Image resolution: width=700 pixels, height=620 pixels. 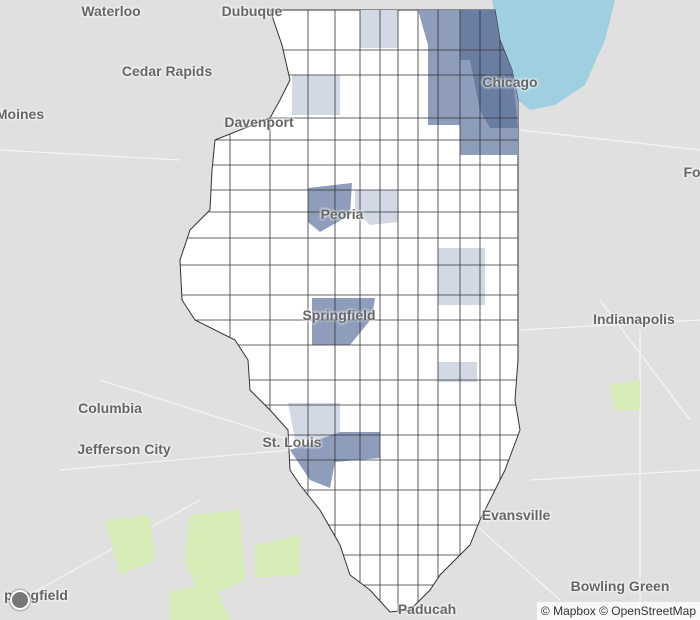 What do you see at coordinates (124, 449) in the screenshot?
I see `label-jefferson-city: Jefferson City` at bounding box center [124, 449].